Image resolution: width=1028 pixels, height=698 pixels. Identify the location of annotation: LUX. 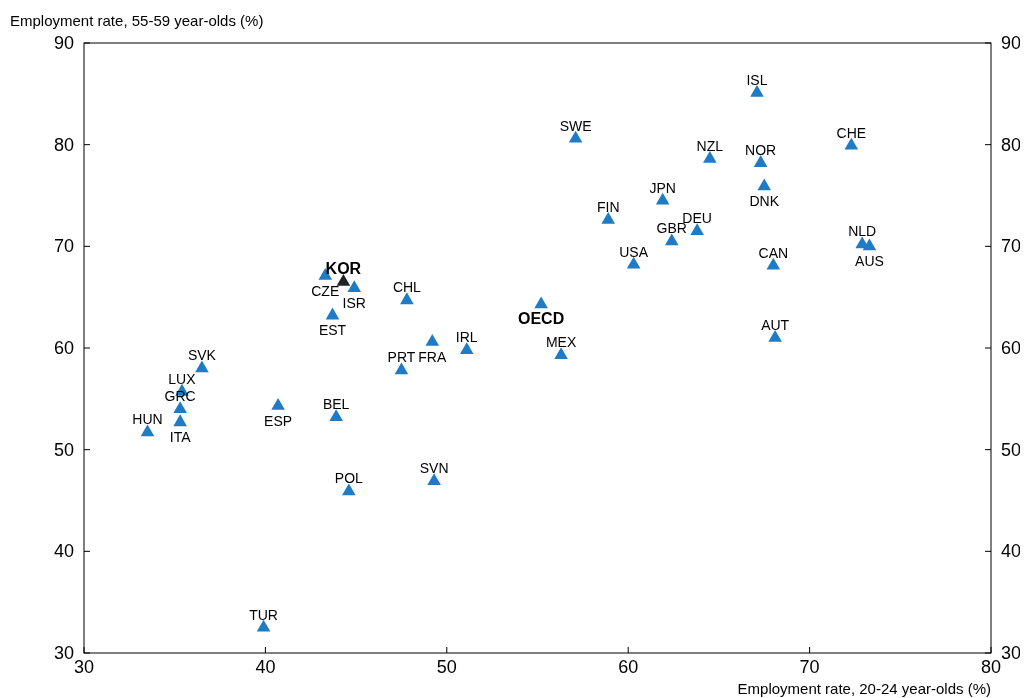
(182, 378).